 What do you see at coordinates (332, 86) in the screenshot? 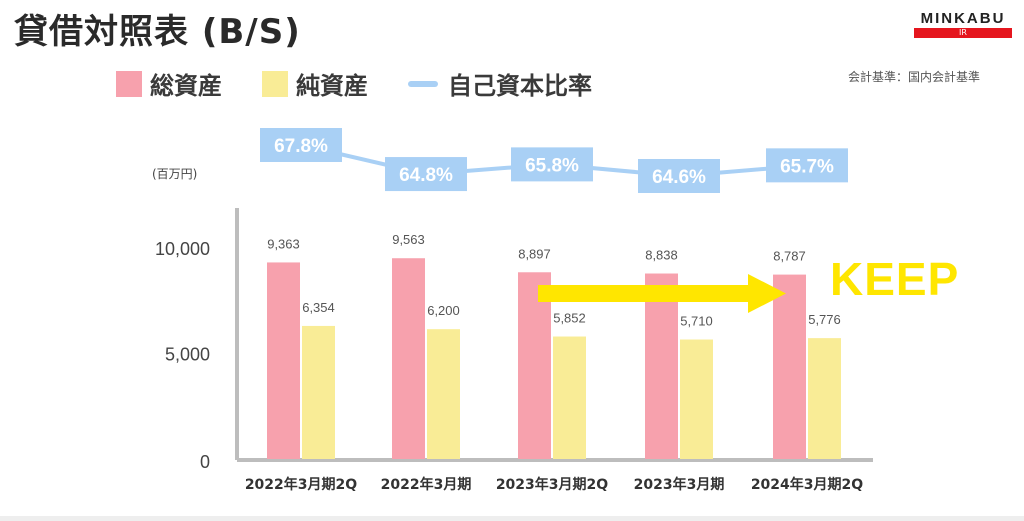
I see `legend-label-net-assets: 純資産` at bounding box center [332, 86].